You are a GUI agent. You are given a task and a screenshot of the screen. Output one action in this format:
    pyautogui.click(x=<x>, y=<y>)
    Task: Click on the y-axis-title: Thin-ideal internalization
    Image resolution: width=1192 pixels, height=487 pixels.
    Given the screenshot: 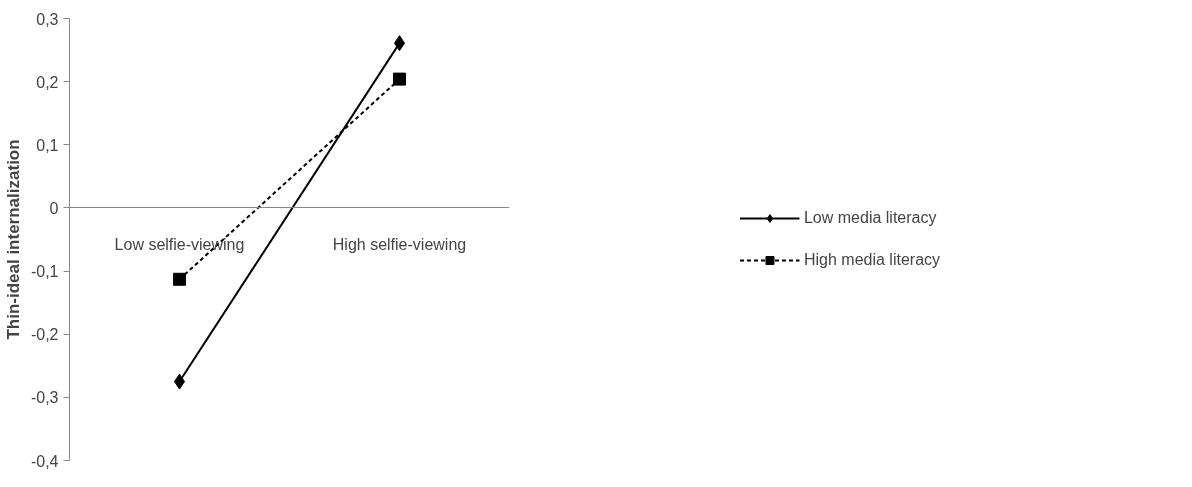 What is the action you would take?
    pyautogui.click(x=13, y=239)
    